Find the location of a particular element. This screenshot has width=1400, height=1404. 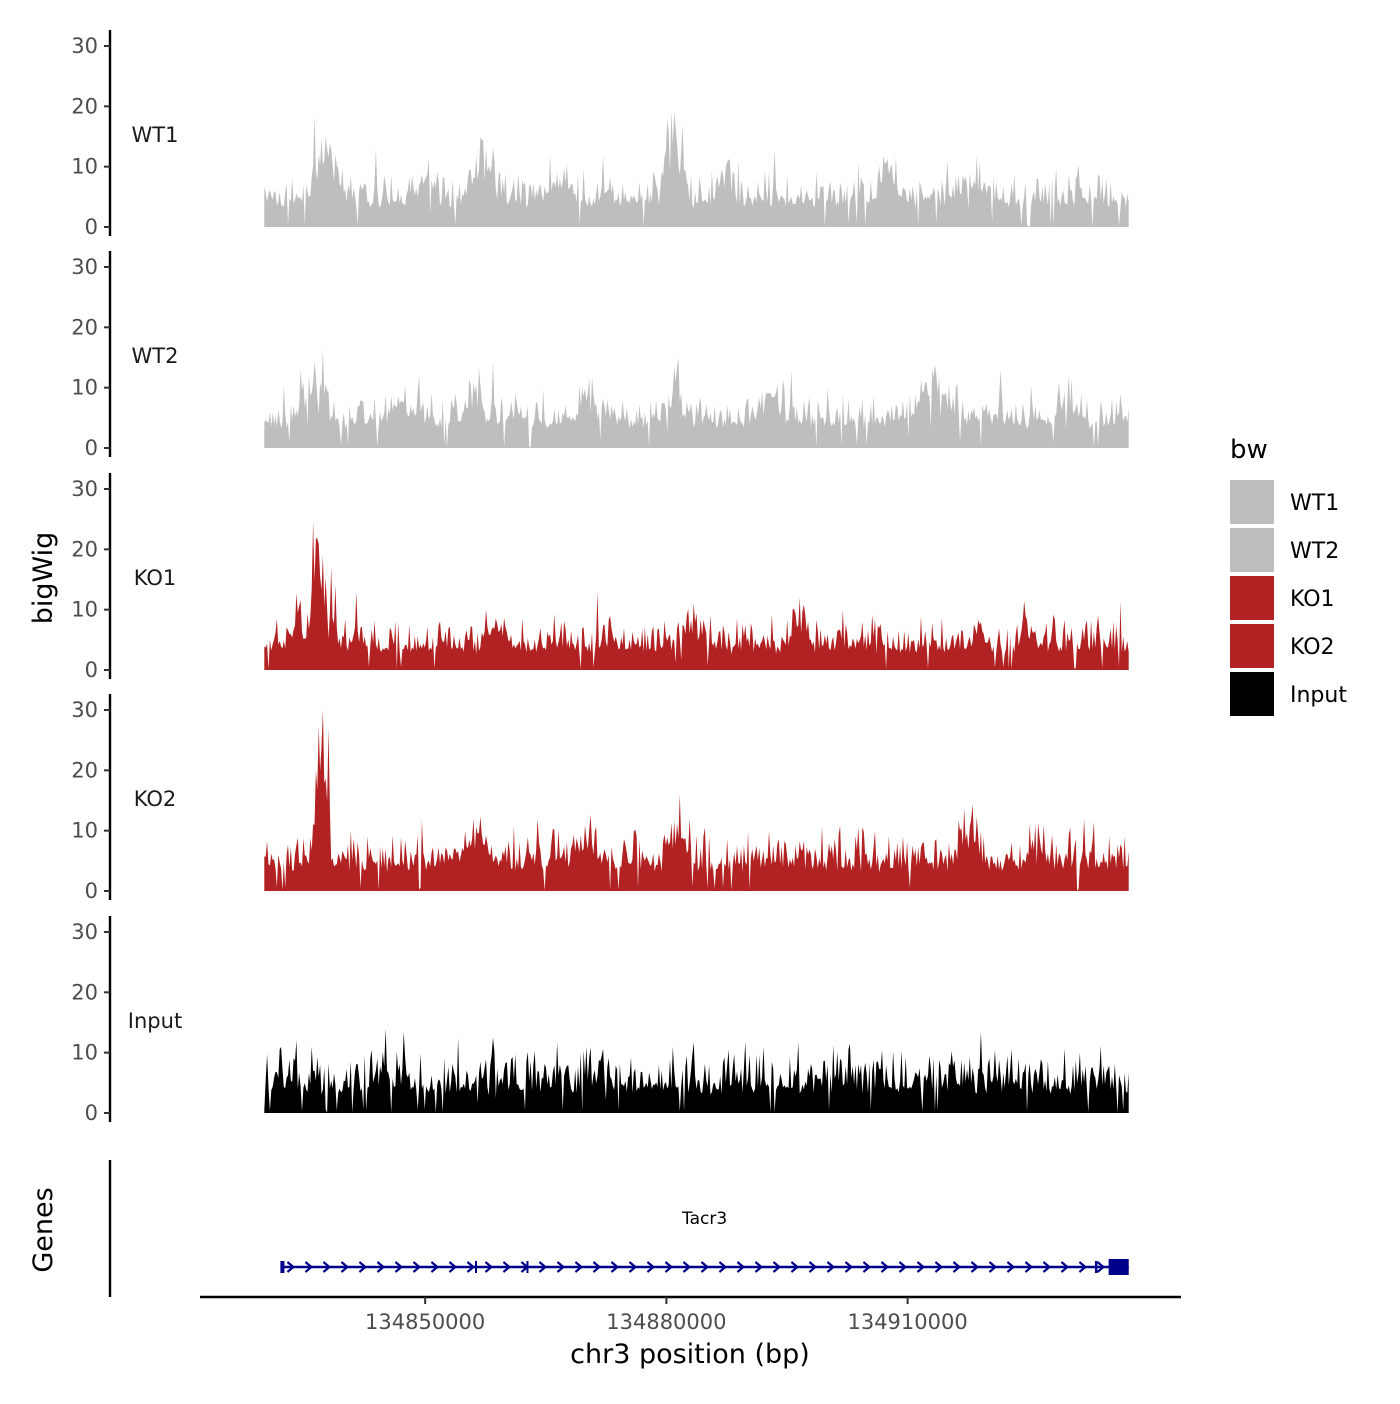

signal-area-input is located at coordinates (696, 1070).